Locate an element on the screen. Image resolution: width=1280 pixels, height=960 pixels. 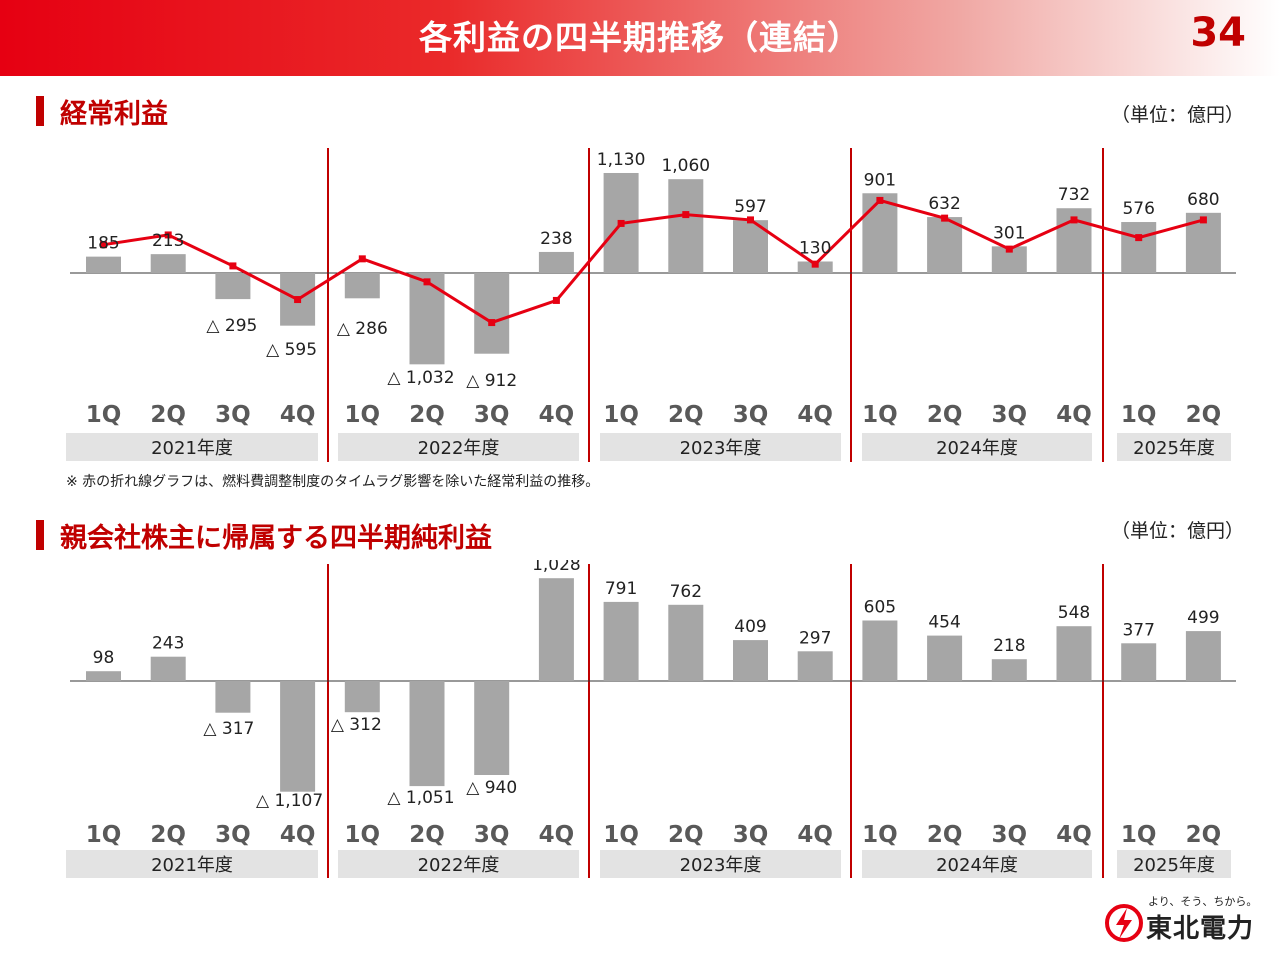
section-title-net-income: 親会社株主に帰属する四半期純利益 is located at coordinates (264, 535).